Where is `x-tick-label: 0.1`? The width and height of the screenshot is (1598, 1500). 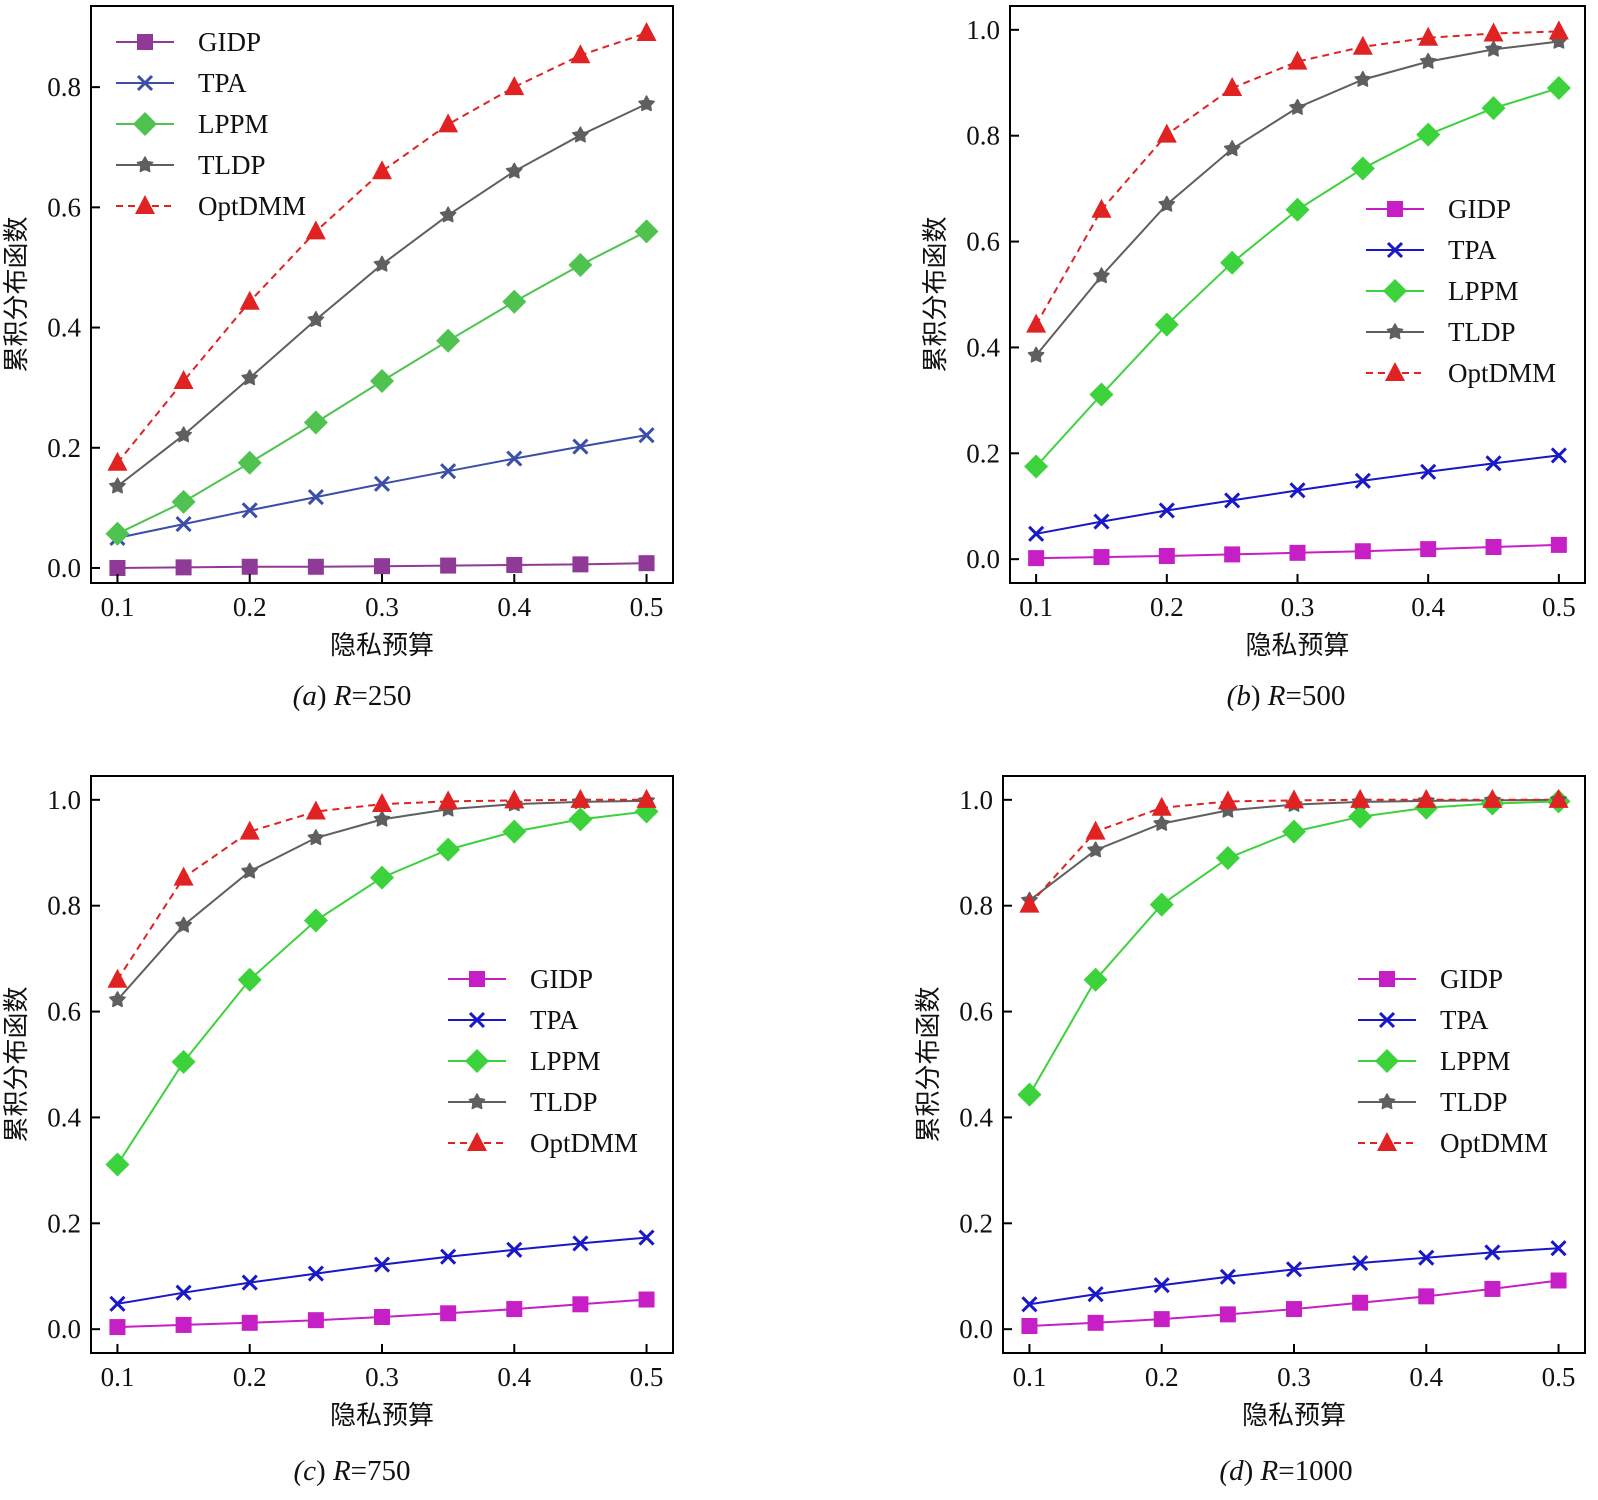
x-tick-label: 0.1 is located at coordinates (1030, 1377).